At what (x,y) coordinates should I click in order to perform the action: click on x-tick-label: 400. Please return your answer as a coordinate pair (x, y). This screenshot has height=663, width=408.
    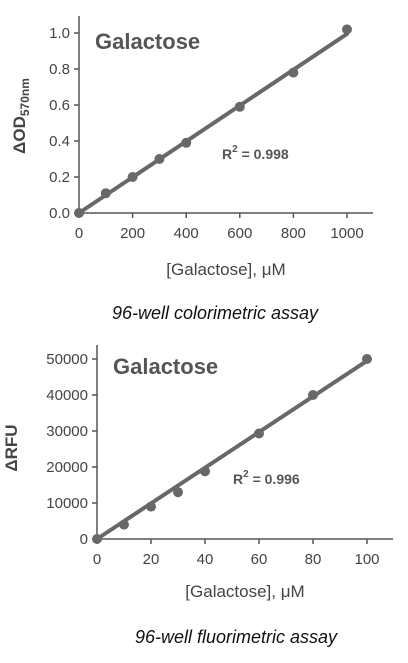
    Looking at the image, I should click on (186, 233).